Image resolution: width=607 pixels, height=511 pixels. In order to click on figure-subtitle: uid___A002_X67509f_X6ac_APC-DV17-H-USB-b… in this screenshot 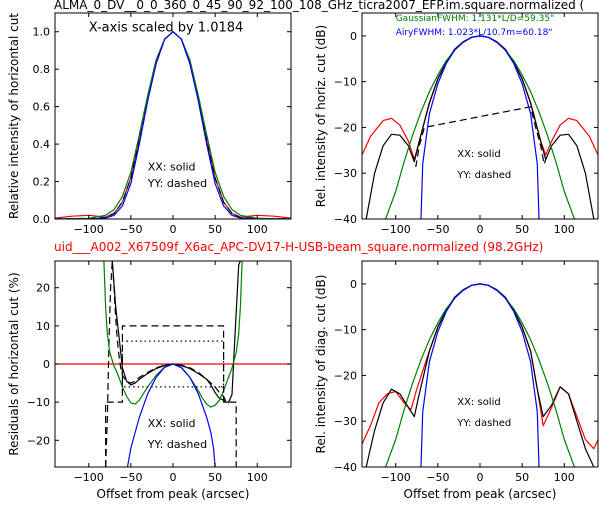, I will do `click(298, 247)`.